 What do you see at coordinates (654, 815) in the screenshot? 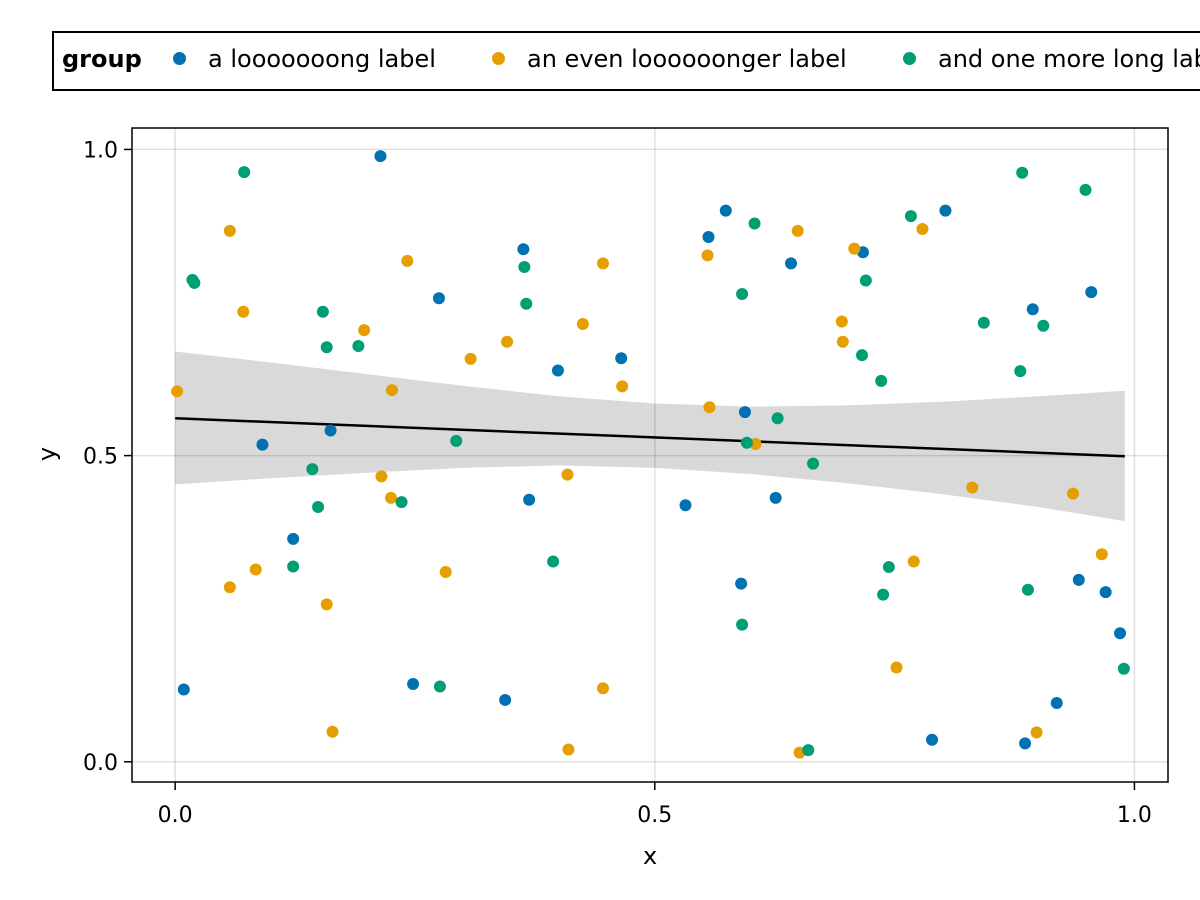
I see `x-tick-label: 0.5` at bounding box center [654, 815].